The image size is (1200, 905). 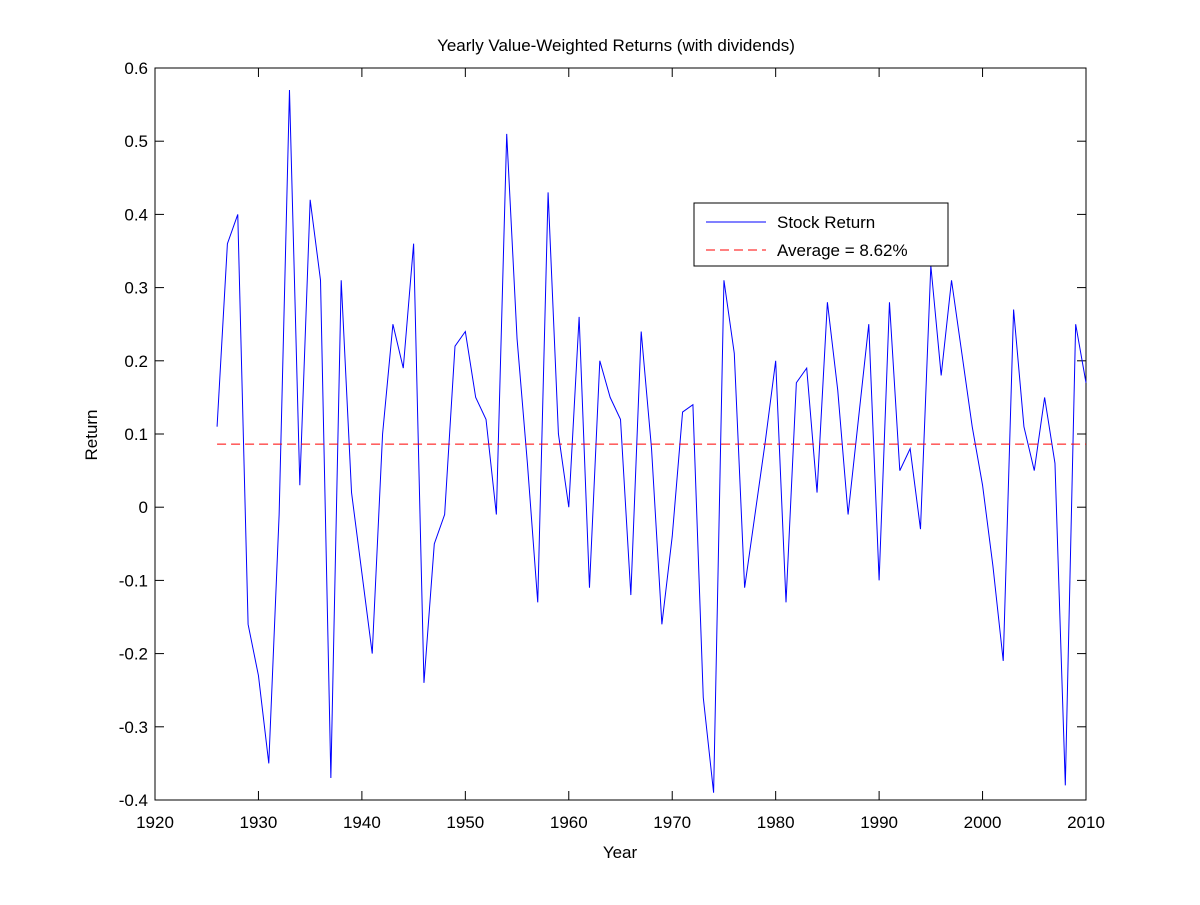 What do you see at coordinates (91, 434) in the screenshot?
I see `y-axis-label: Return` at bounding box center [91, 434].